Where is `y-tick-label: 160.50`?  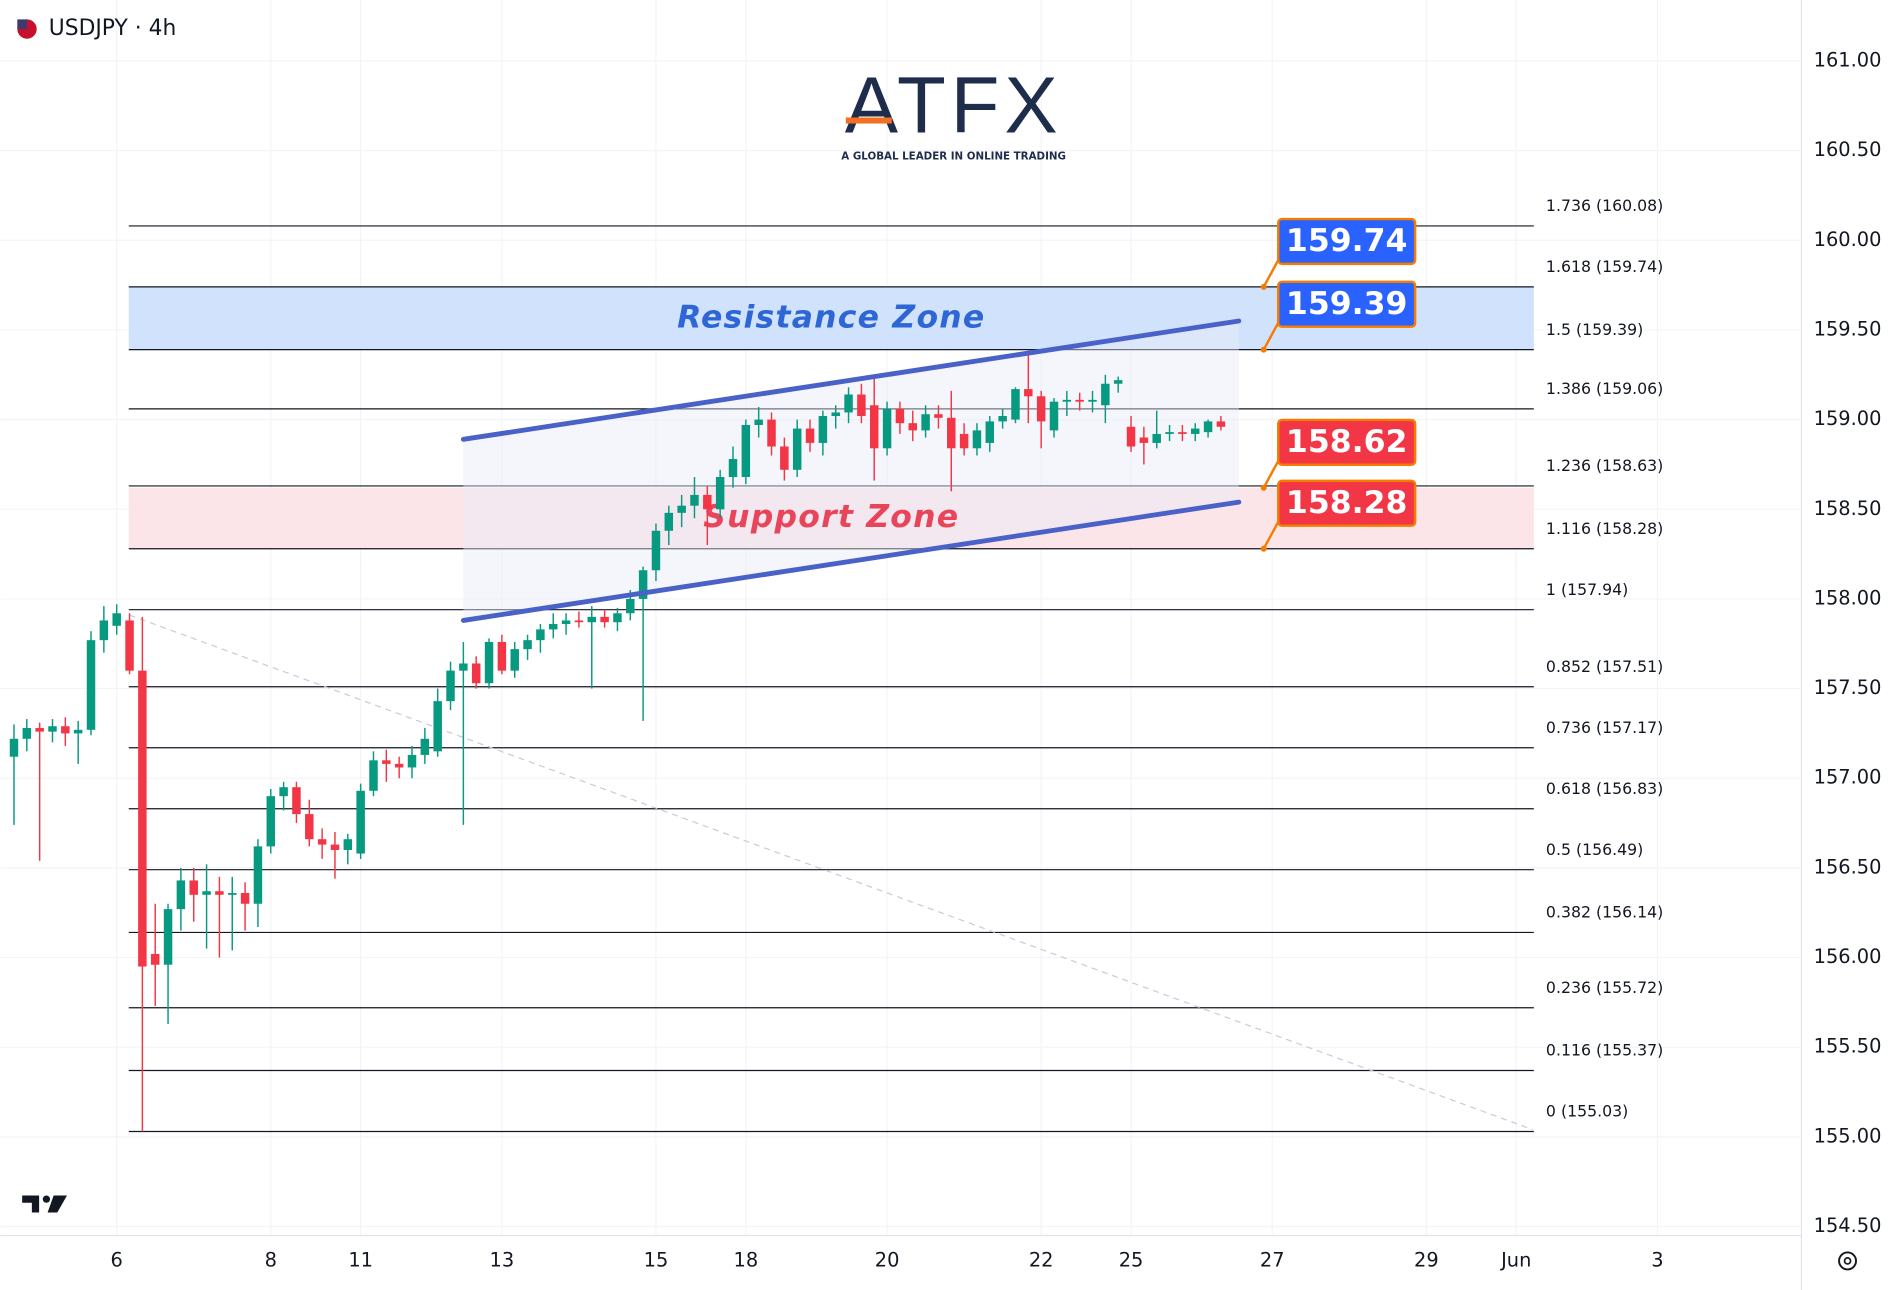 y-tick-label: 160.50 is located at coordinates (1848, 149).